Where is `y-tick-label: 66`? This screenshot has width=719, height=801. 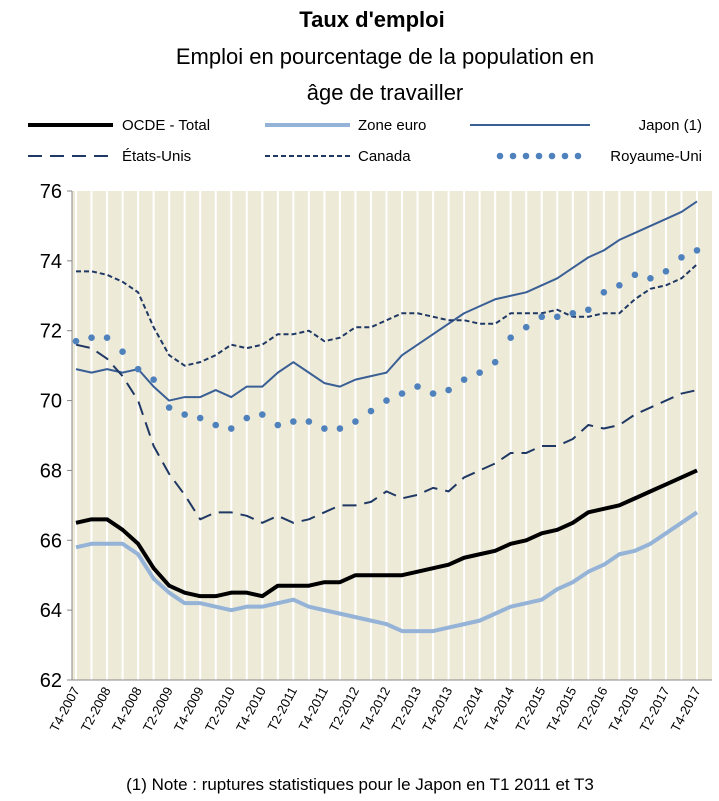
y-tick-label: 66 is located at coordinates (51, 541).